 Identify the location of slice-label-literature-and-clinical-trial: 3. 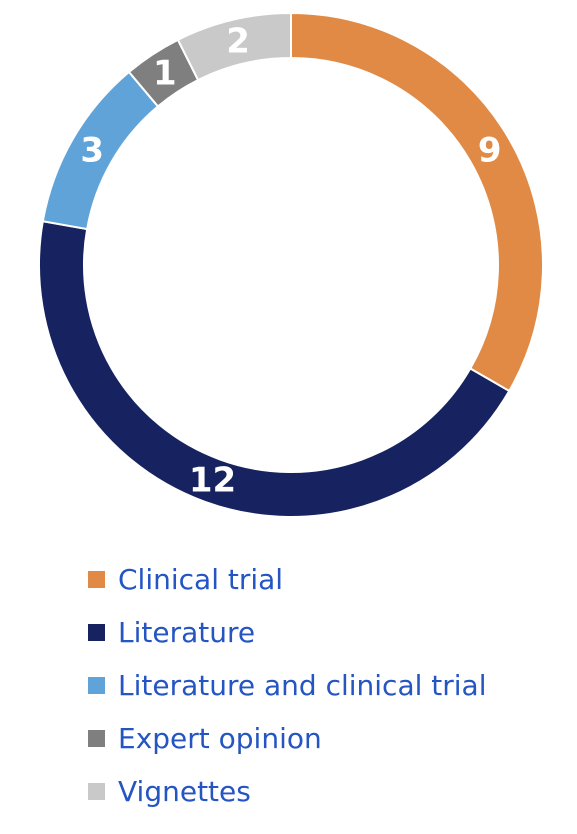
(92, 150).